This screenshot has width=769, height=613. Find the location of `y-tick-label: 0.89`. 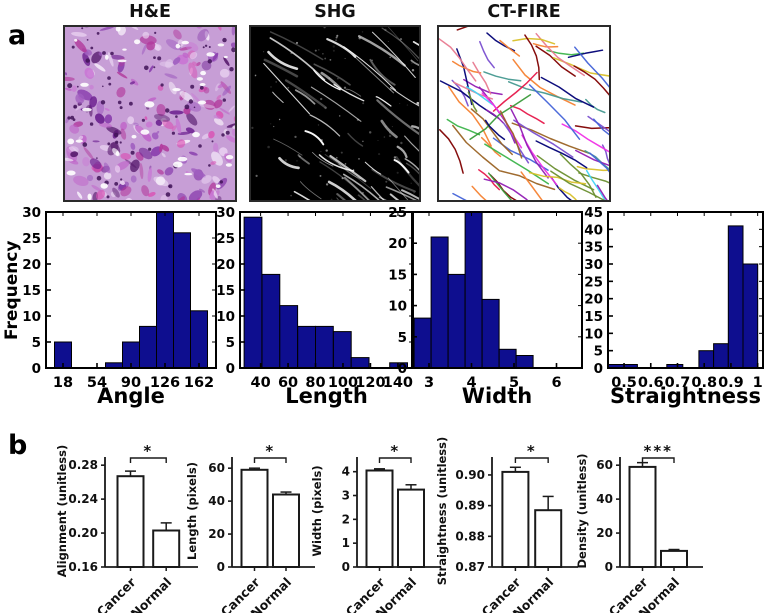

y-tick-label: 0.89 is located at coordinates (470, 506).